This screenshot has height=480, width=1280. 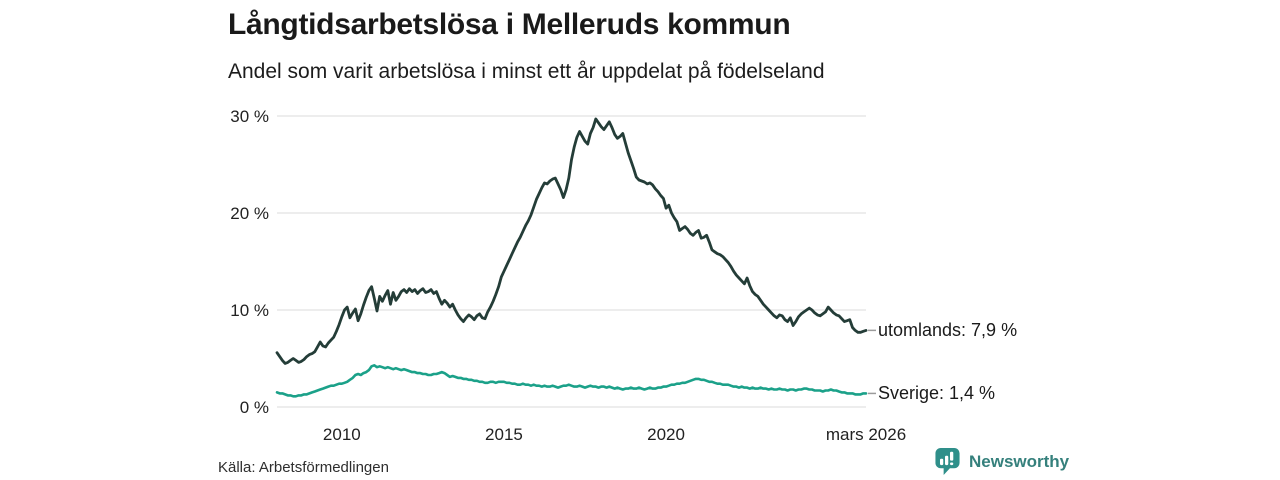 I want to click on series-end-label-utomlands: utomlands: 7,9 %, so click(x=948, y=330).